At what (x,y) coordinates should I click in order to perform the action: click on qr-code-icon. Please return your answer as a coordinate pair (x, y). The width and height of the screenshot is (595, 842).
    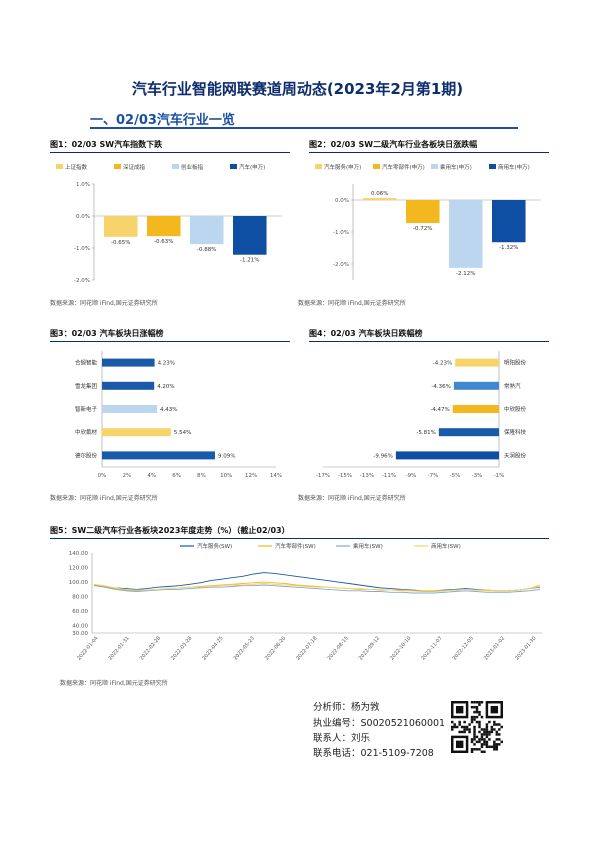
    Looking at the image, I should click on (477, 727).